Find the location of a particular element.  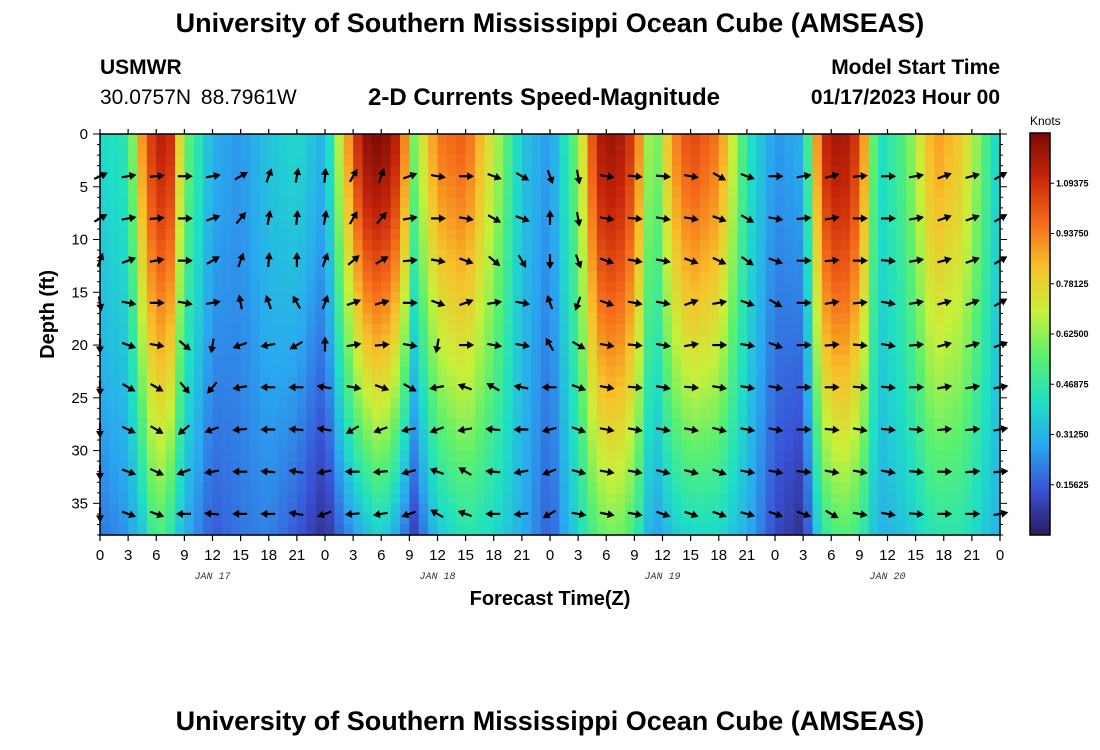

x-tick-label: 3 is located at coordinates (803, 555).